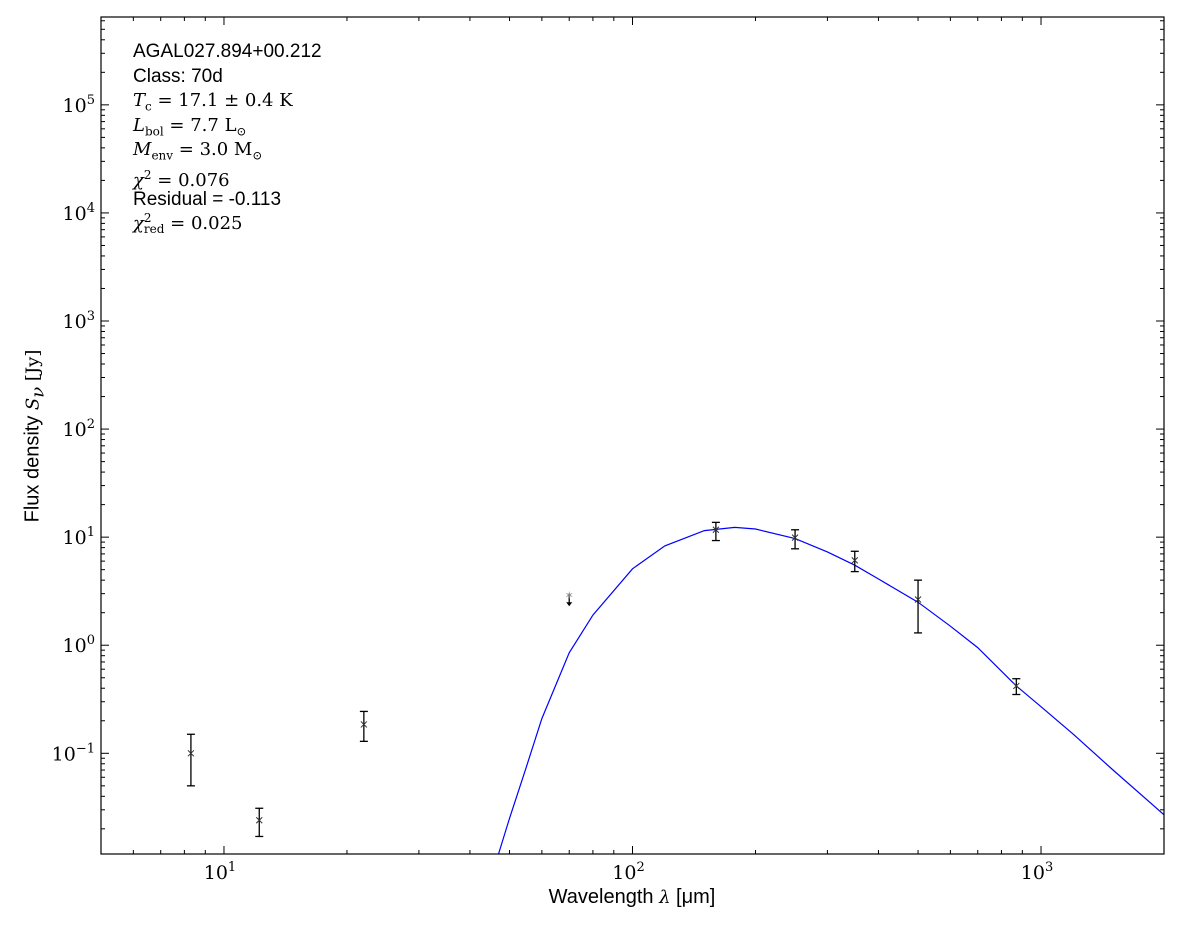 The width and height of the screenshot is (1200, 933). I want to click on residual-annotation: Residual = -0.113, so click(207, 199).